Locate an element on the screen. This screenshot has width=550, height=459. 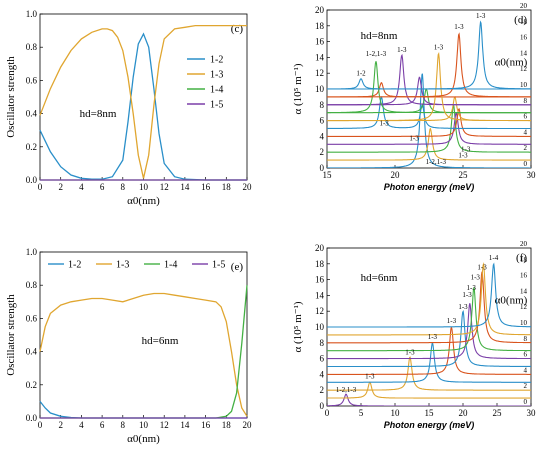
y-tick-label: 8 is located at coordinates (322, 105).